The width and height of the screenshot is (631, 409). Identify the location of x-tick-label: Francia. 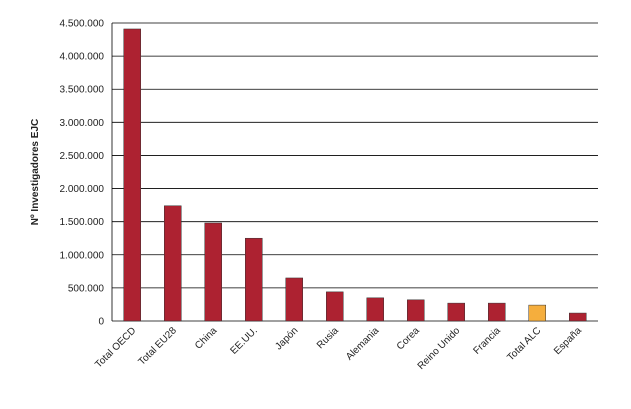
(488, 341).